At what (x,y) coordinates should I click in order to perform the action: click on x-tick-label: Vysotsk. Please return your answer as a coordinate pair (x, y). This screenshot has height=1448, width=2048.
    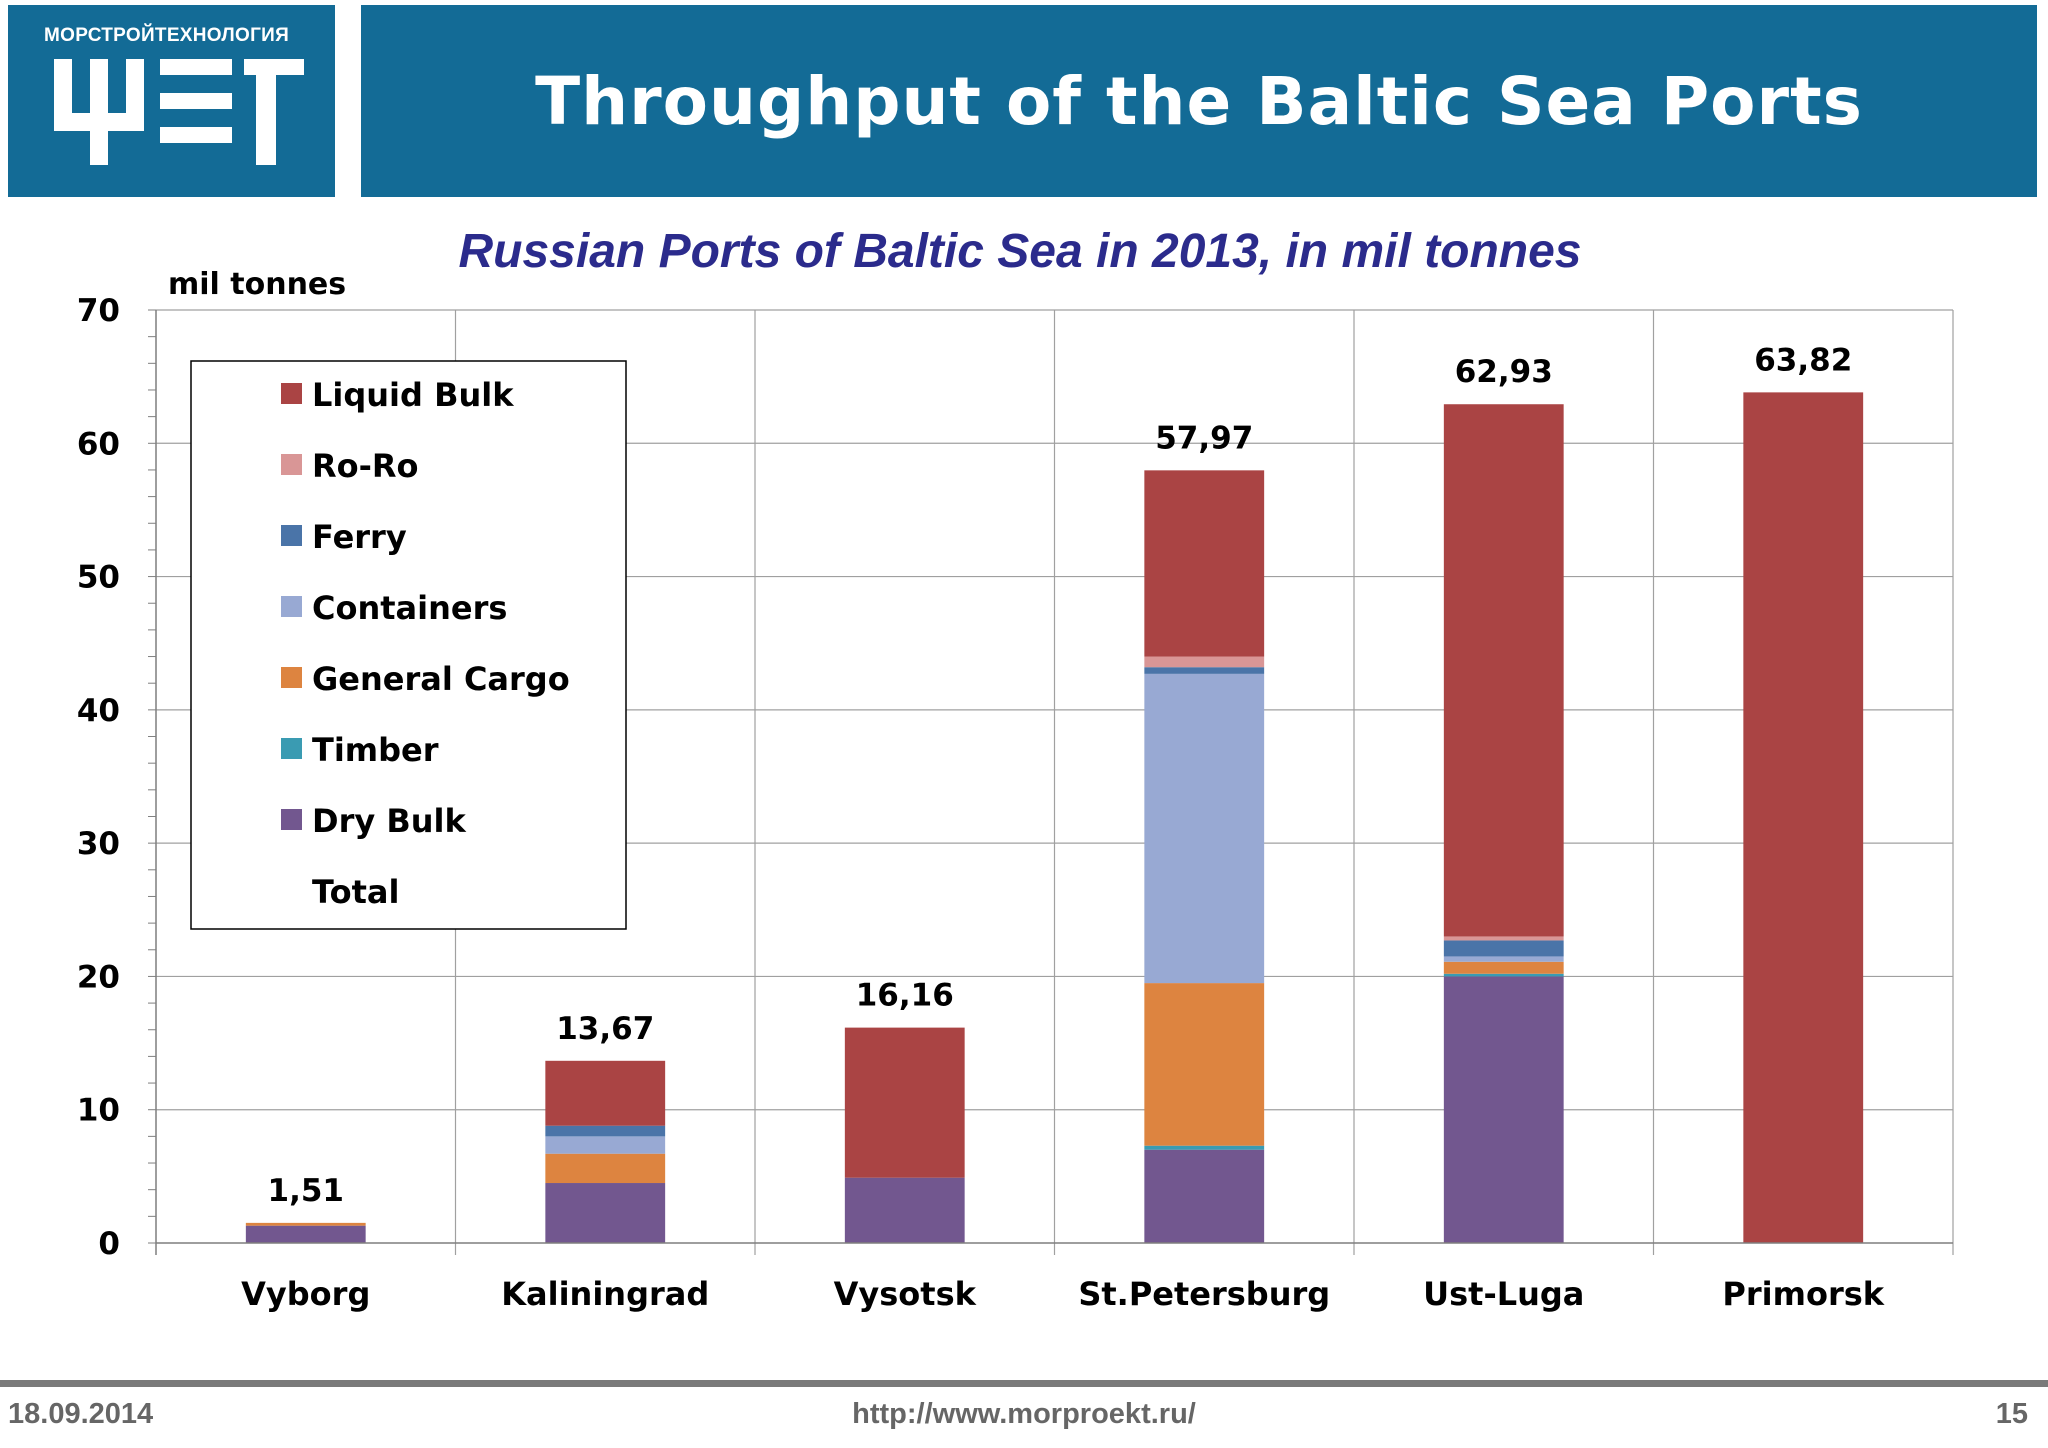
    Looking at the image, I should click on (905, 1294).